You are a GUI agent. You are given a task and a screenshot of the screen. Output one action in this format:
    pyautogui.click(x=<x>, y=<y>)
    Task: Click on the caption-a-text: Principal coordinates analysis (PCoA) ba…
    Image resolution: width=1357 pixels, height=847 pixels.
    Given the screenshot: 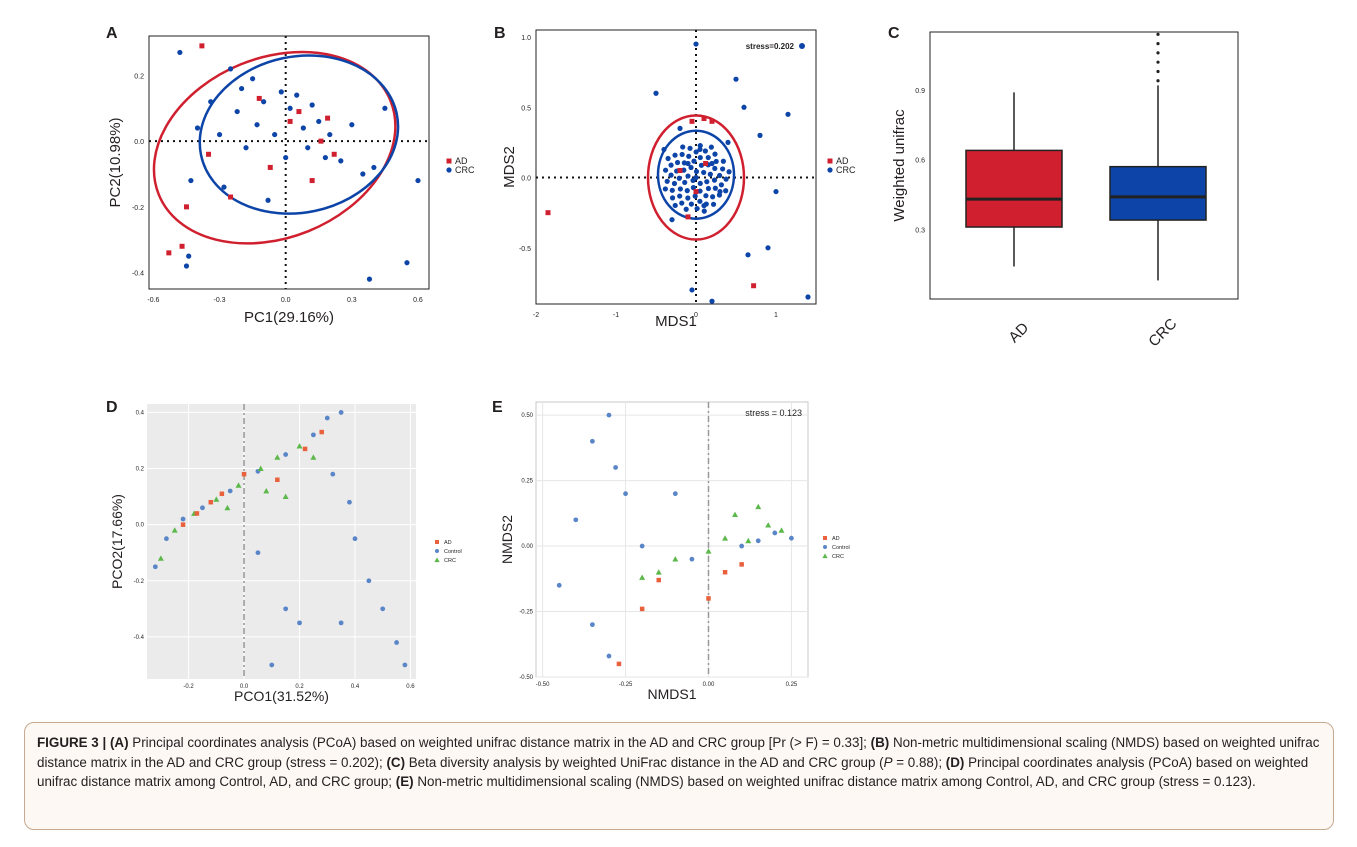 What is the action you would take?
    pyautogui.click(x=499, y=742)
    